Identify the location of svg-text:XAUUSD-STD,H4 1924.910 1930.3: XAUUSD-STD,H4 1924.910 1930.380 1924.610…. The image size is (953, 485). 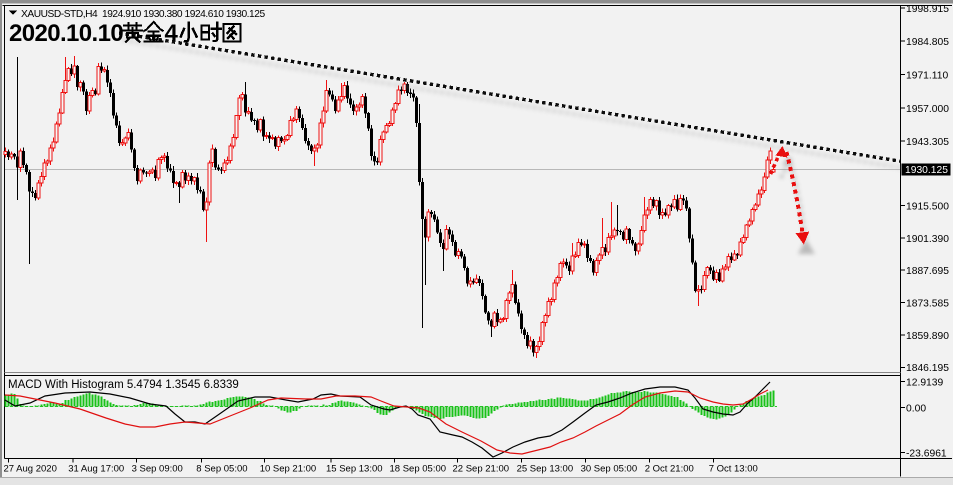
(143, 14).